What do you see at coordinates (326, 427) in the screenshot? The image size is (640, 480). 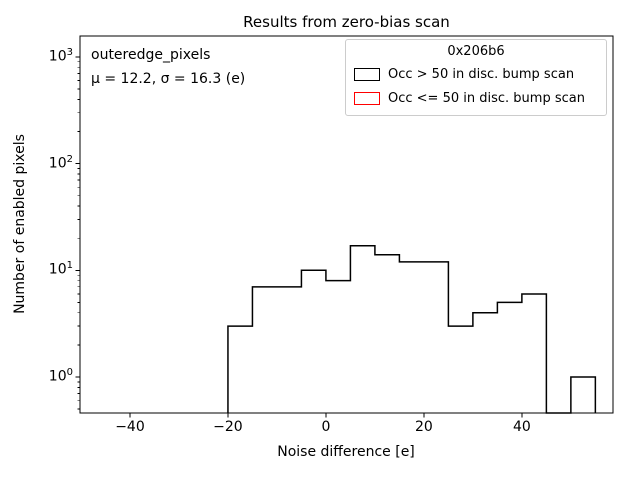 I see `x-tick-label: 0` at bounding box center [326, 427].